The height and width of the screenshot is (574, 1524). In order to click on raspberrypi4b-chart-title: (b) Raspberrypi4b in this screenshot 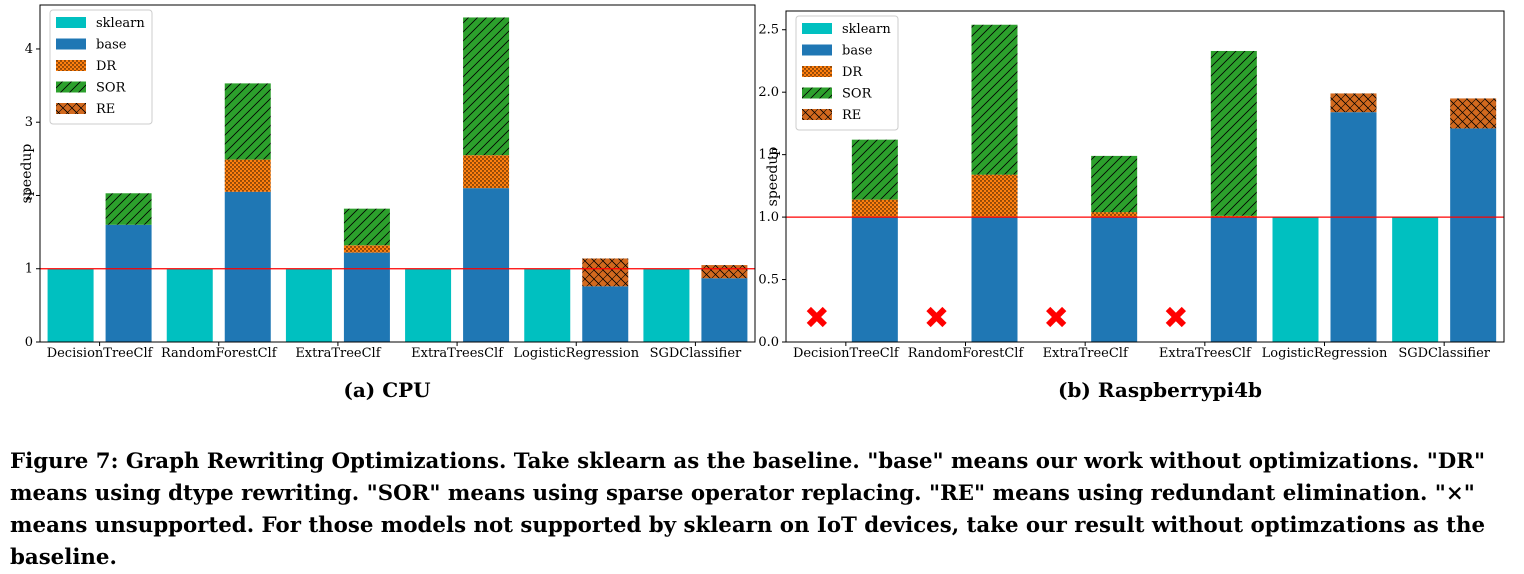, I will do `click(1160, 390)`.